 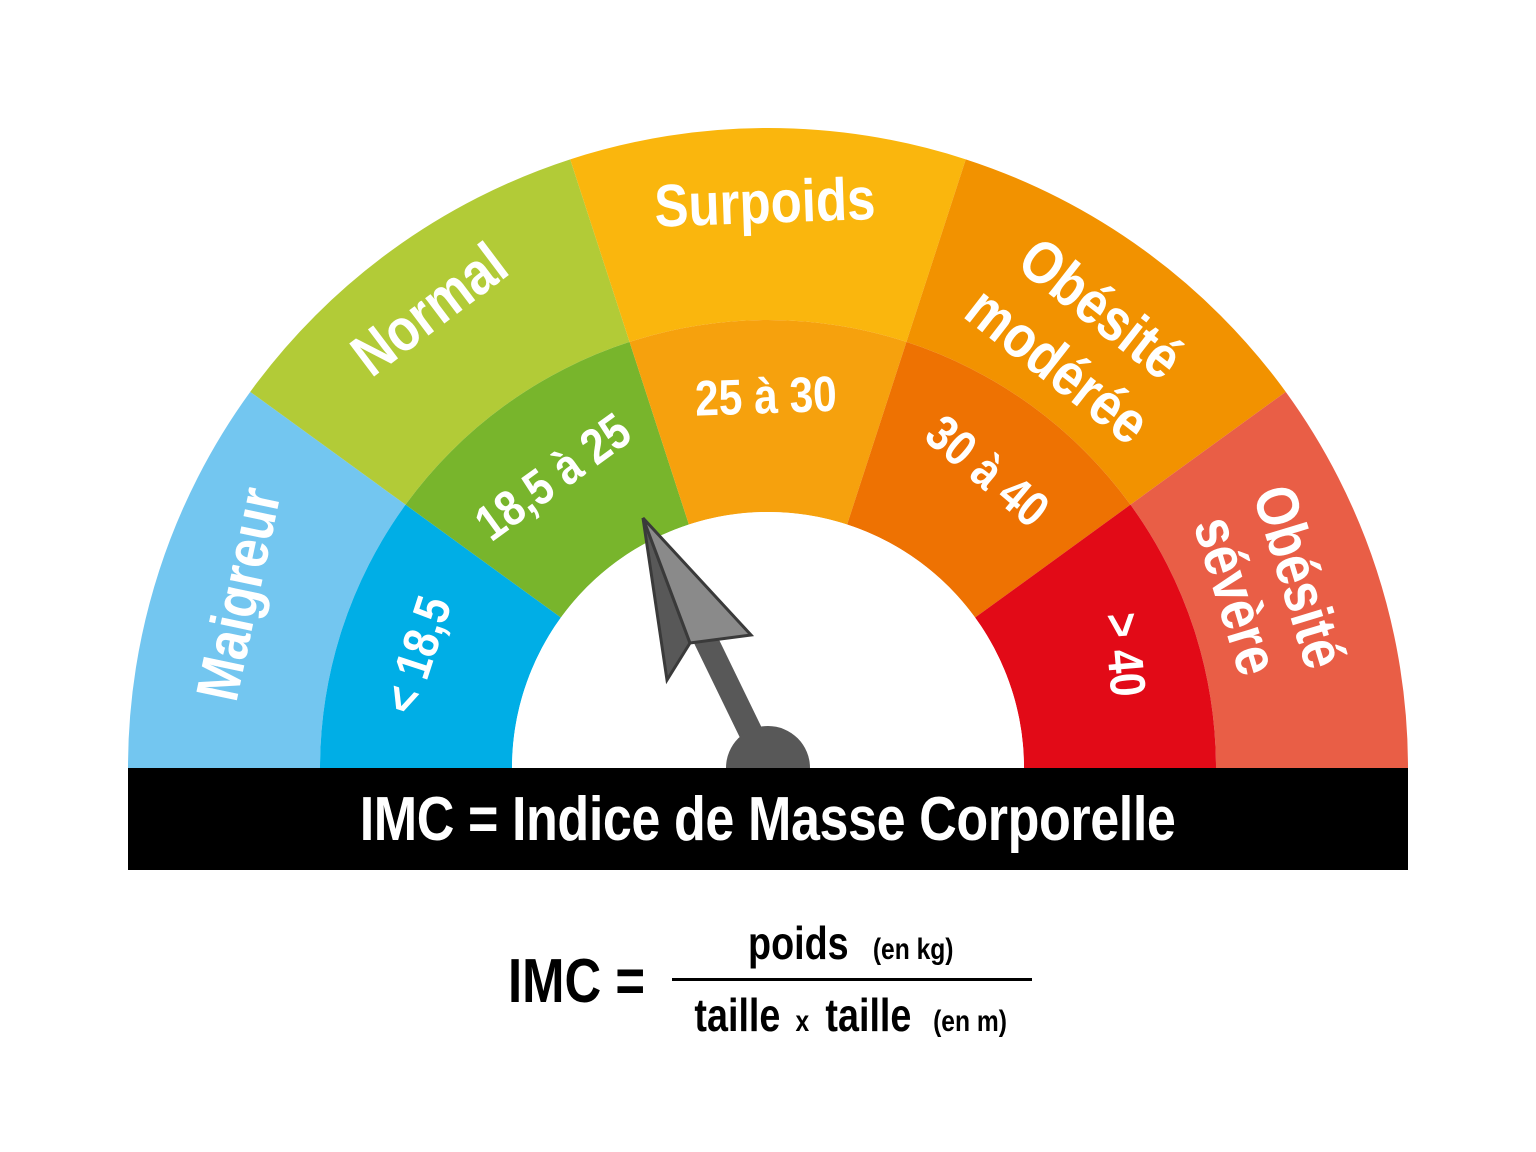 I want to click on formula-numerator: poids (en kg), so click(x=850, y=943).